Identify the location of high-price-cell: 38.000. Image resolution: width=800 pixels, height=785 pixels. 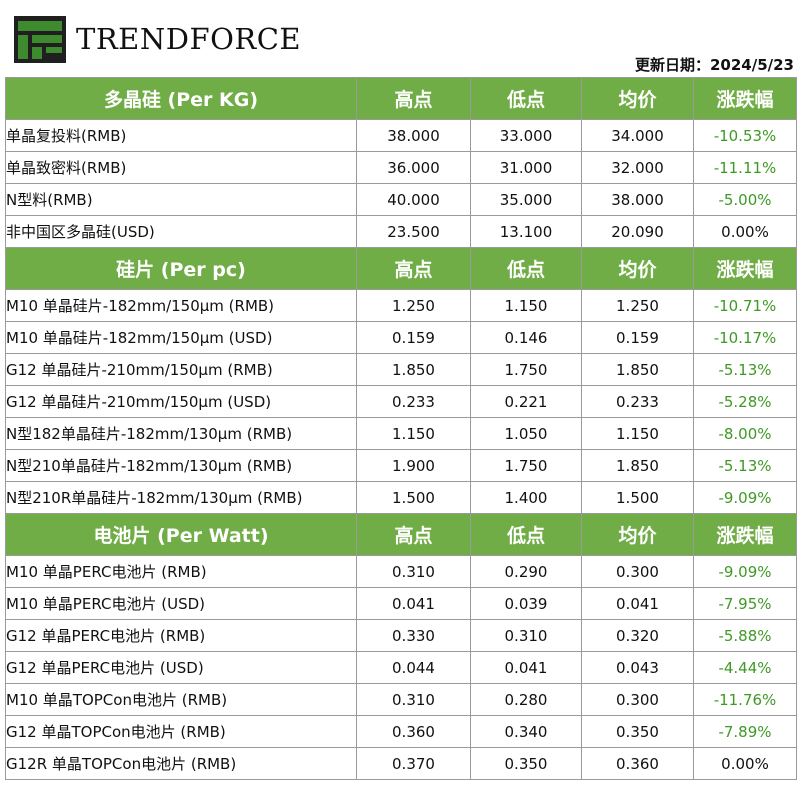
(413, 135).